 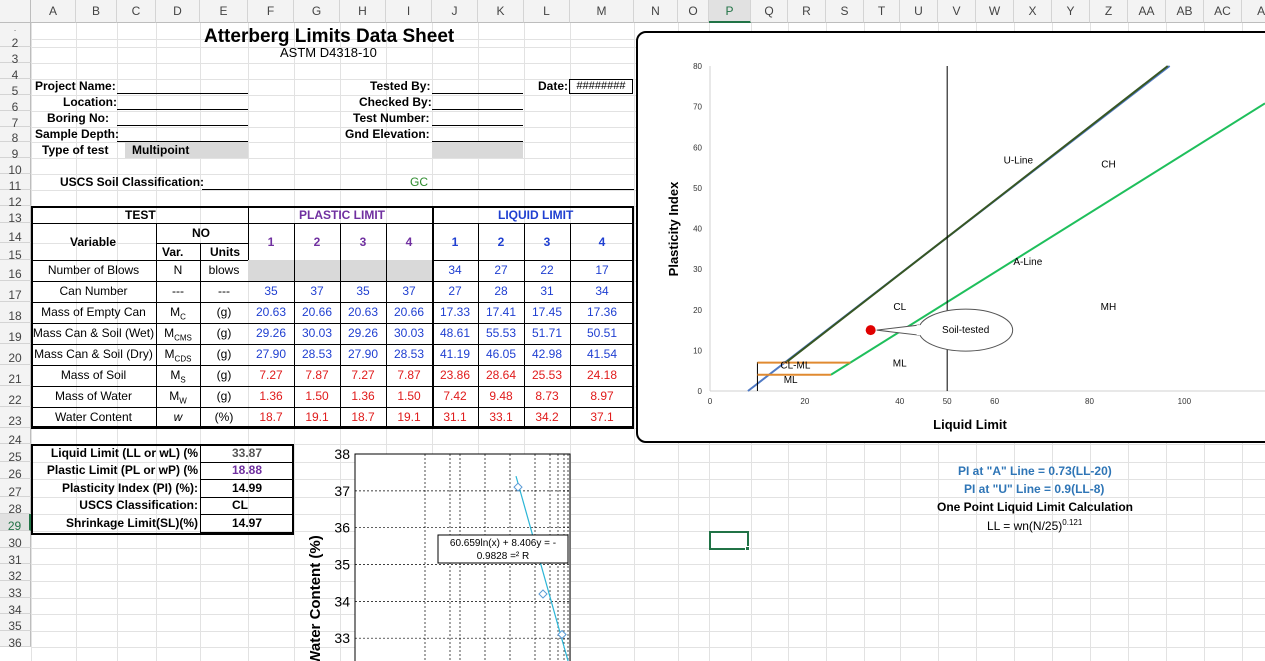 I want to click on column-header-f: F, so click(x=271, y=11).